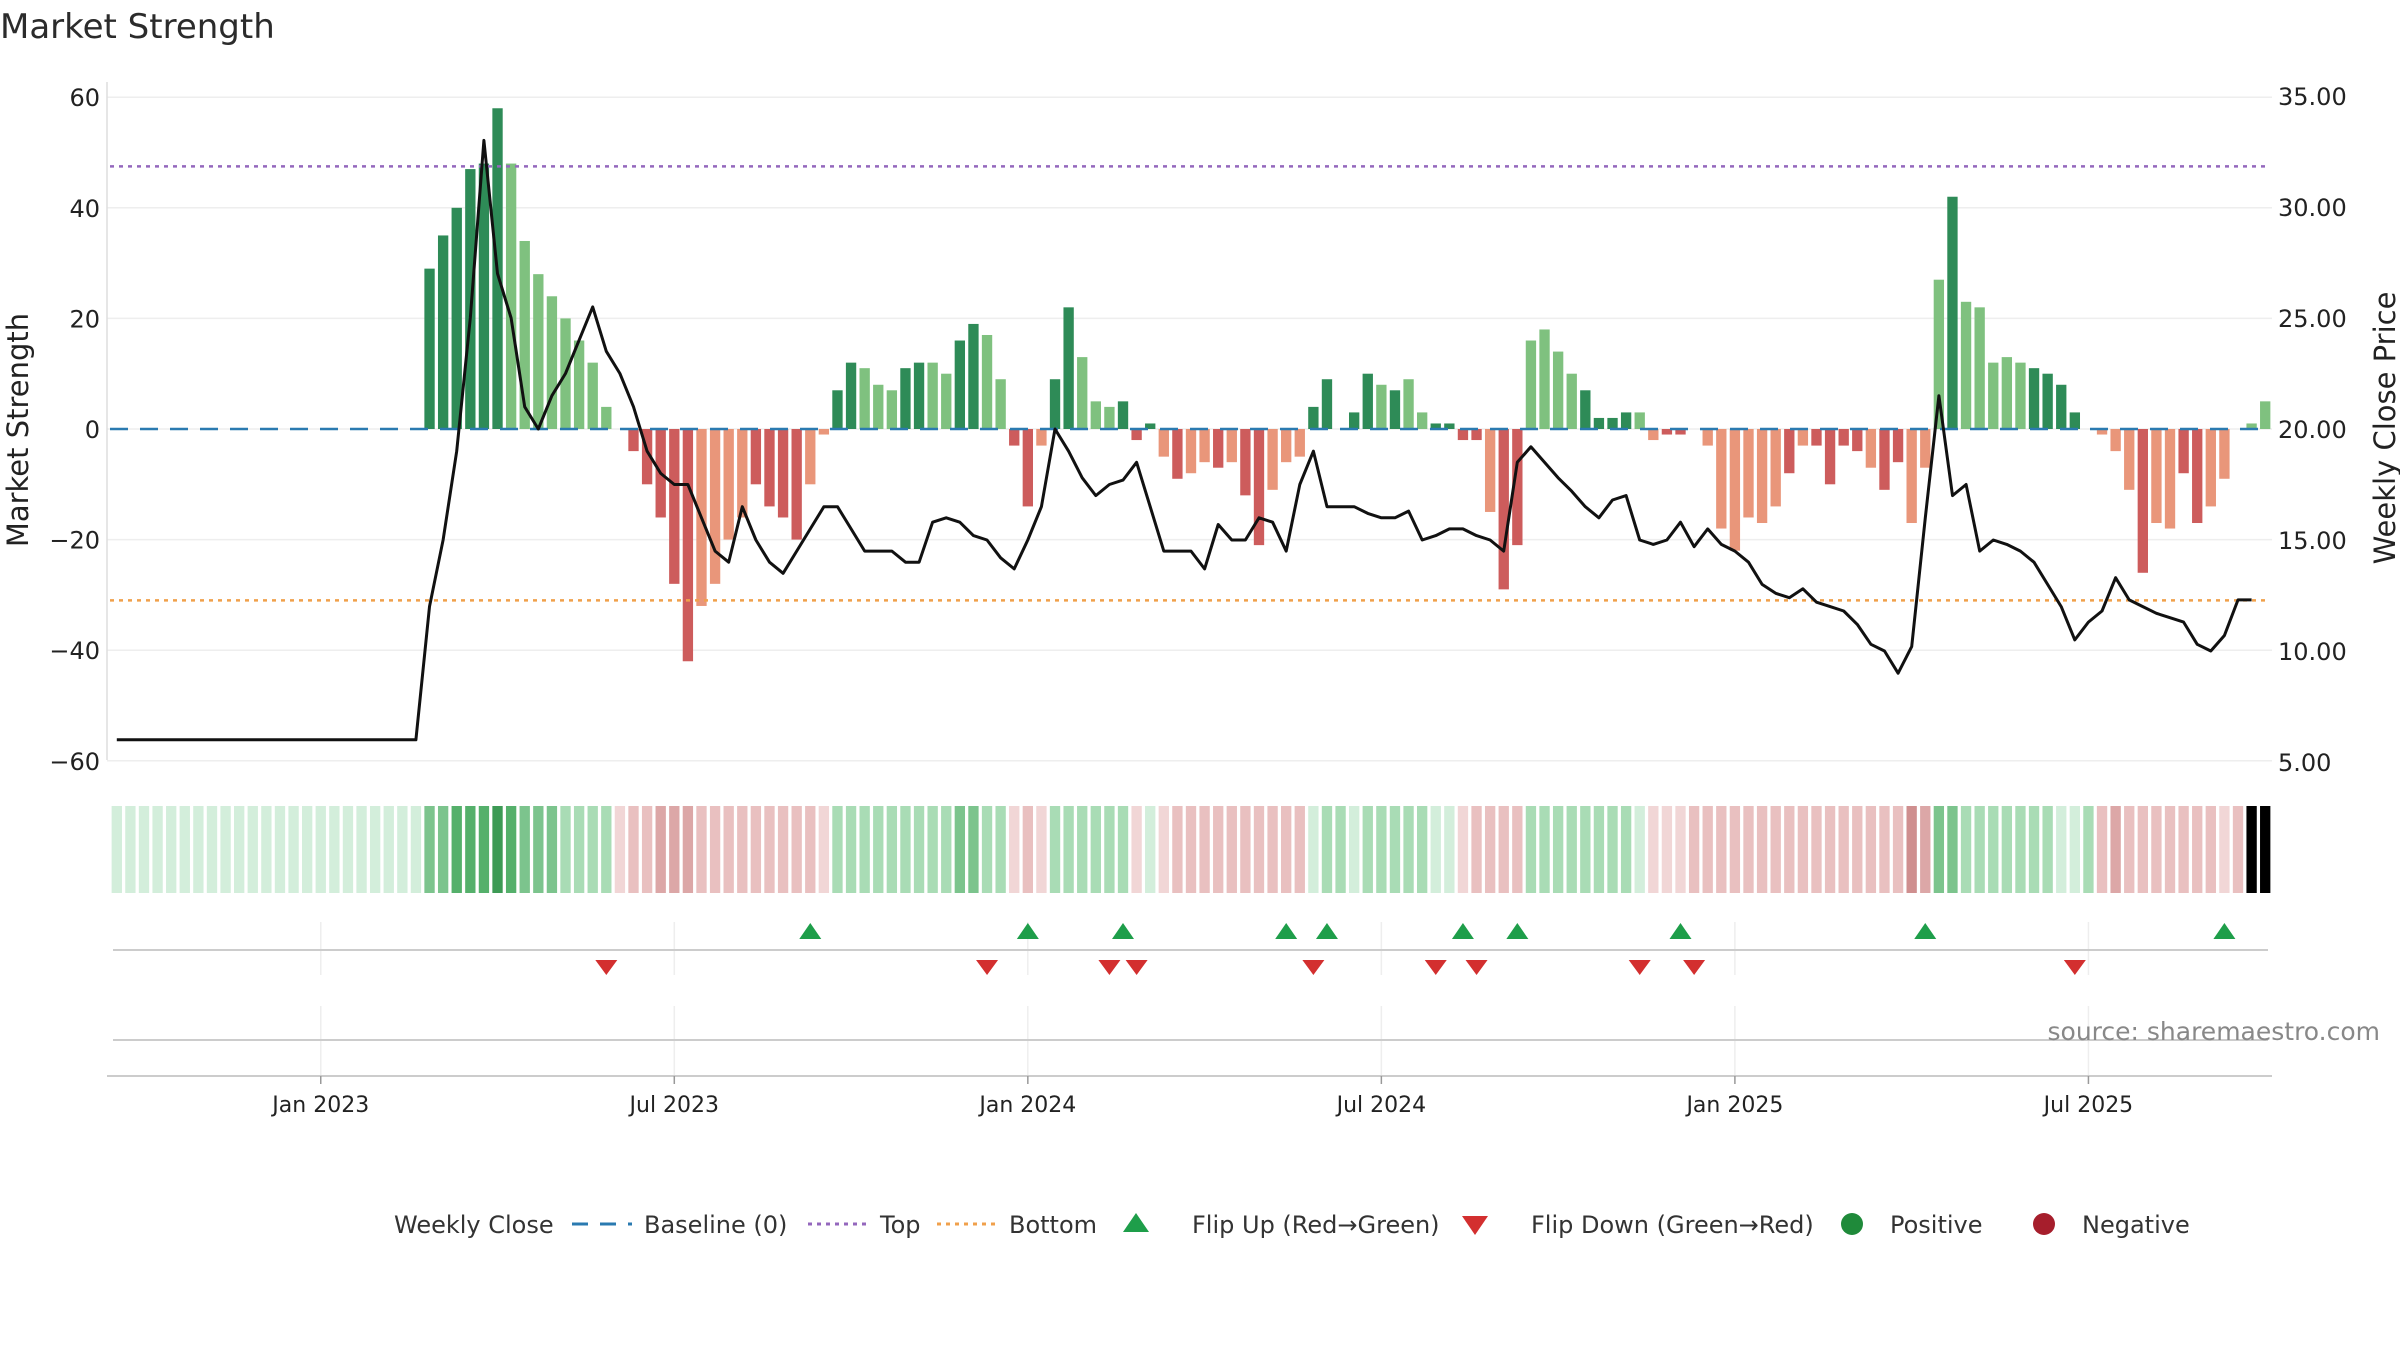 The width and height of the screenshot is (2400, 1350). I want to click on flip-up-marker, so click(1326, 931).